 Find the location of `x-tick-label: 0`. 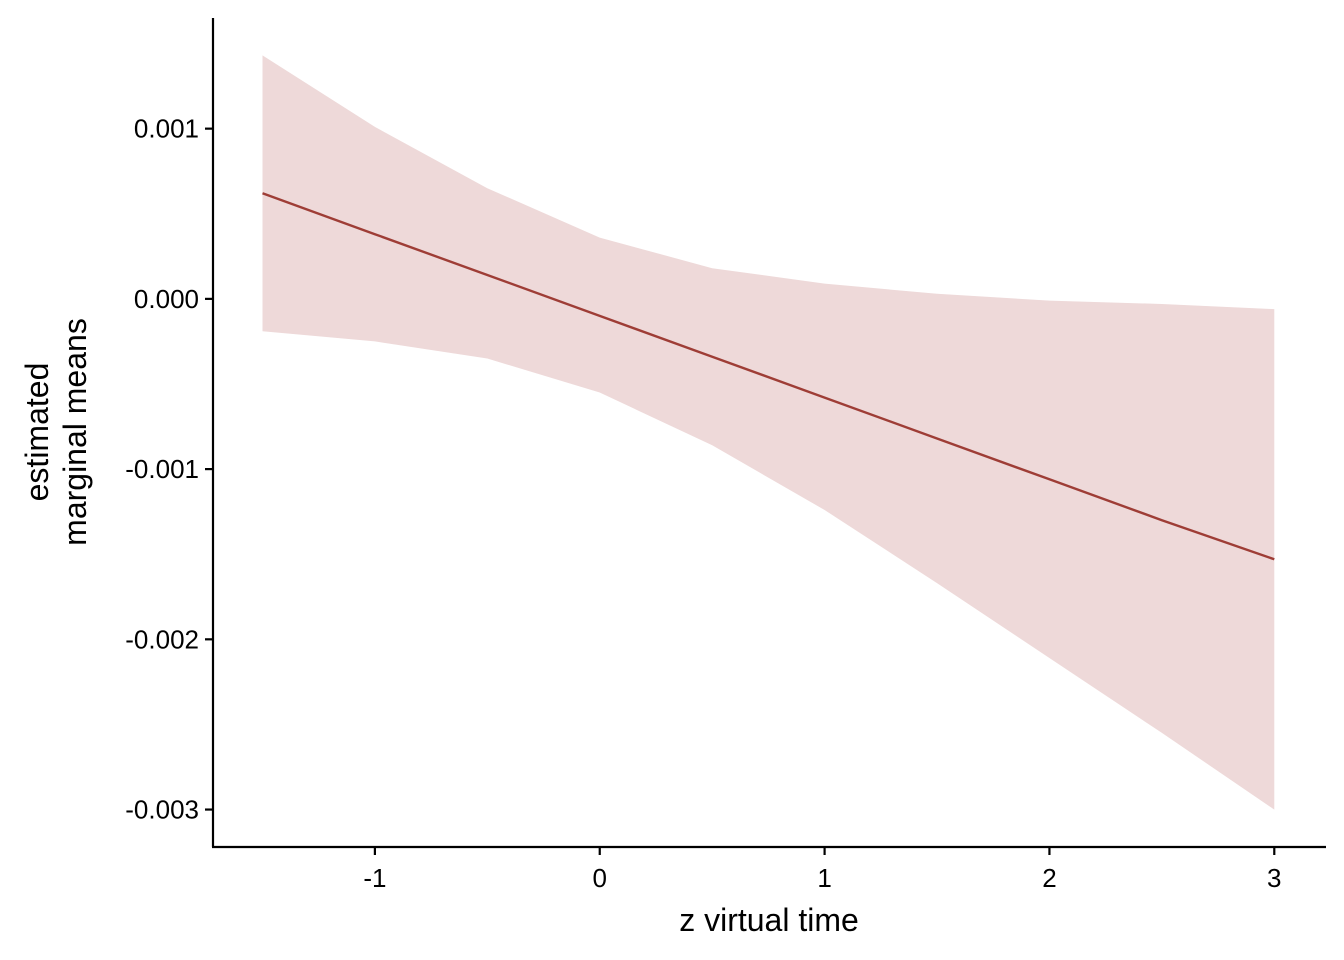

x-tick-label: 0 is located at coordinates (600, 878).